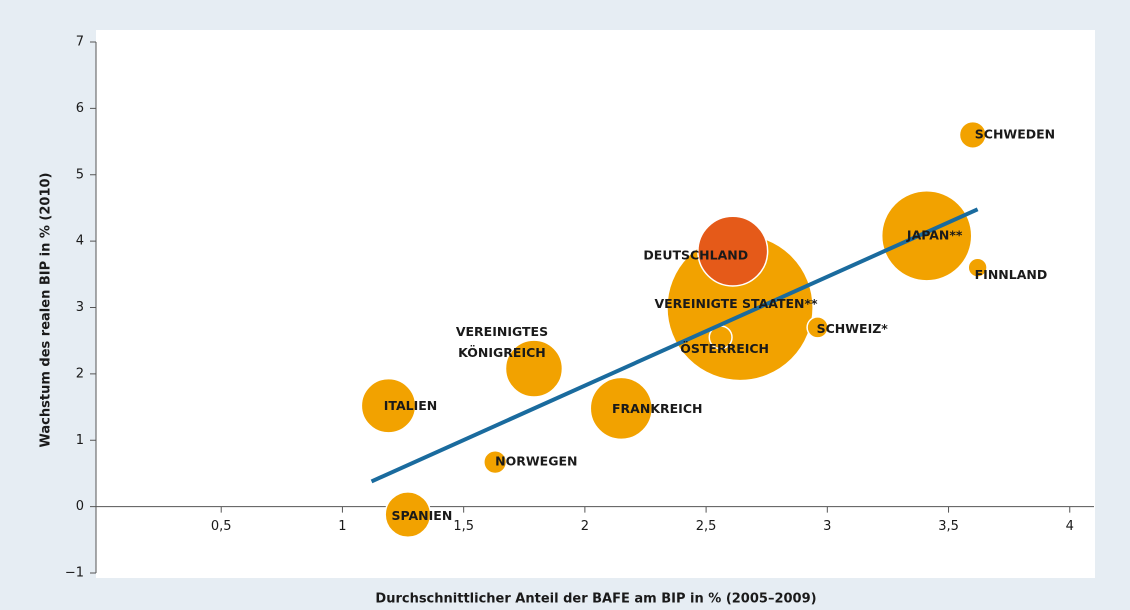  I want to click on bubble-label: DEUTSCHLAND, so click(695, 255).